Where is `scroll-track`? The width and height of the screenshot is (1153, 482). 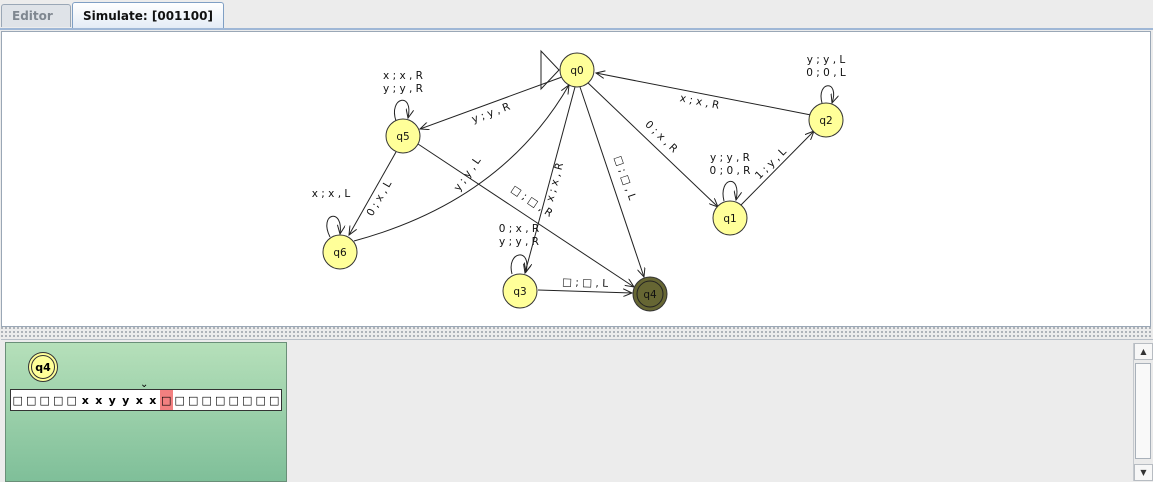
scroll-track is located at coordinates (1143, 412).